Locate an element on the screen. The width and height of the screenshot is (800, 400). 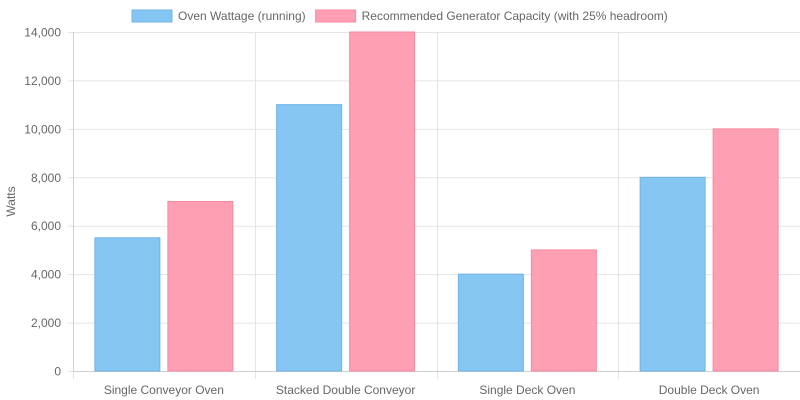
x-tick-label: Double Deck Oven is located at coordinates (709, 390).